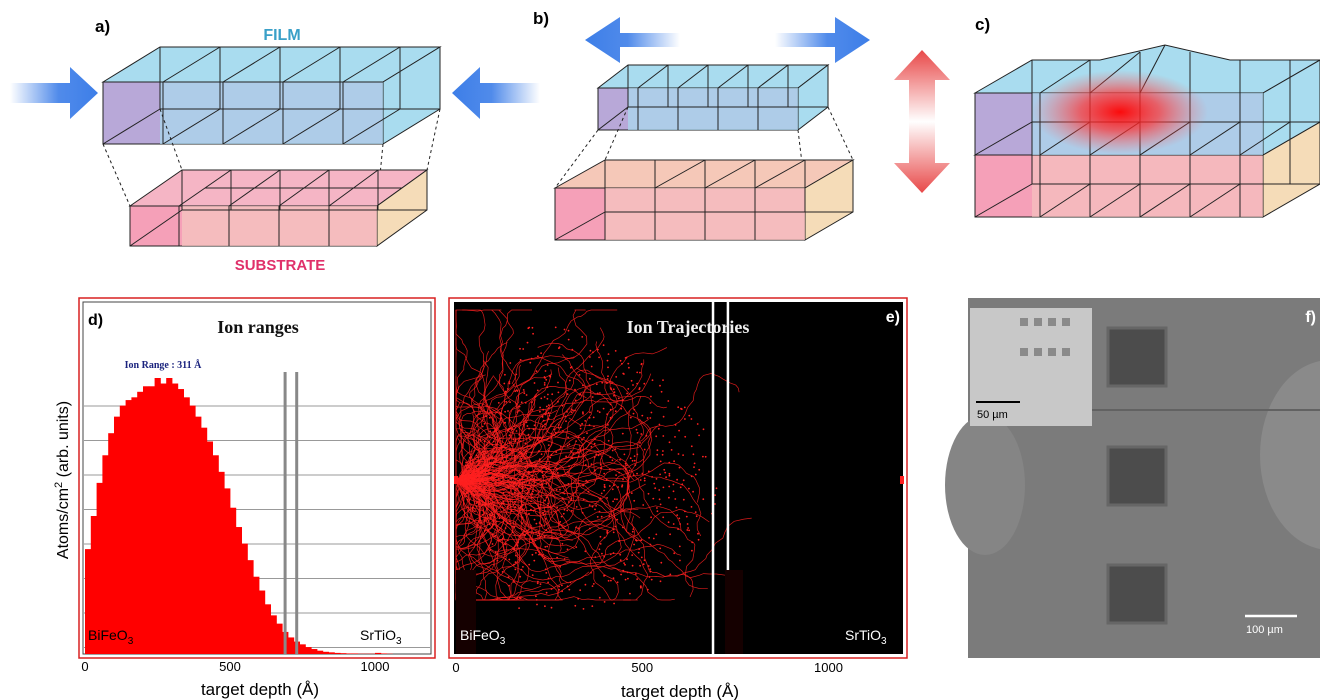 The image size is (1320, 700). I want to click on shadow-block-right, so click(734, 612).